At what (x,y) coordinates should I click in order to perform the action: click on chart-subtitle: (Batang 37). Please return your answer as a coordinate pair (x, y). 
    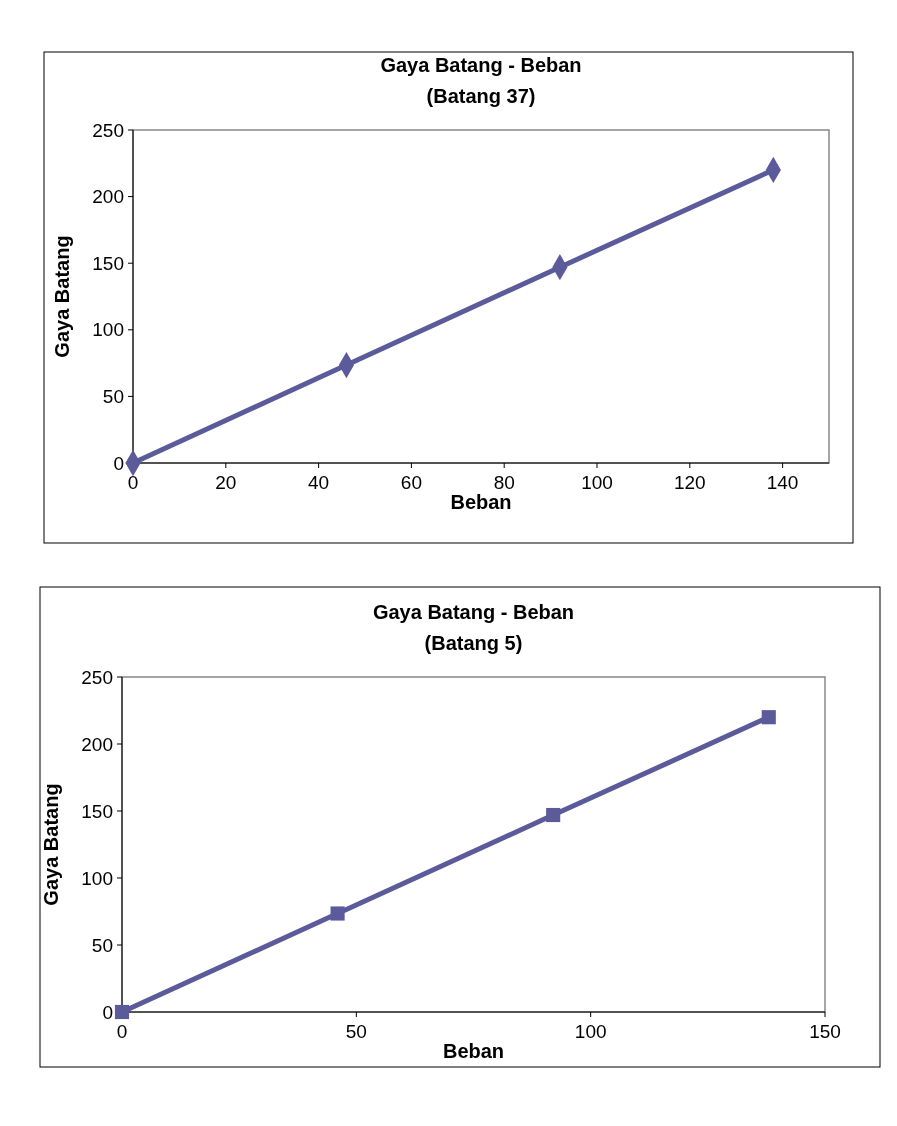
    Looking at the image, I should click on (481, 96).